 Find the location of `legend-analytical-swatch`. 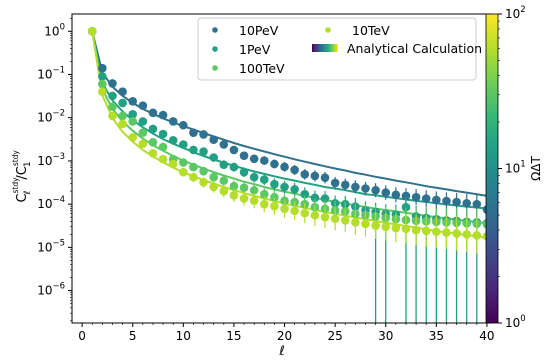

legend-analytical-swatch is located at coordinates (325, 48).